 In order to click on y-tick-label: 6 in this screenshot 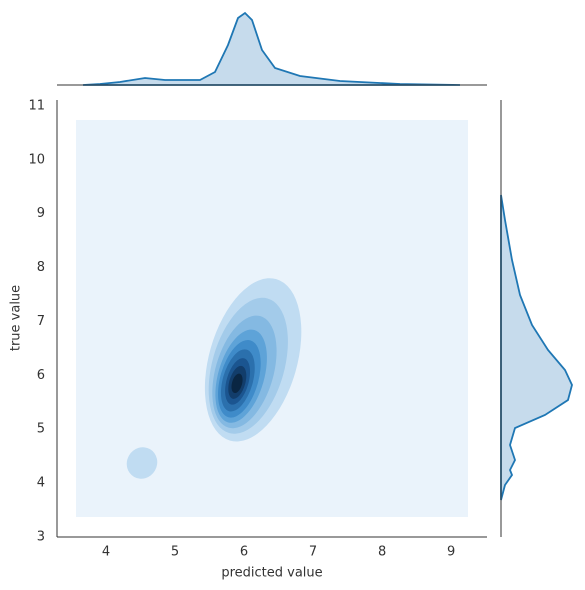, I will do `click(41, 375)`.